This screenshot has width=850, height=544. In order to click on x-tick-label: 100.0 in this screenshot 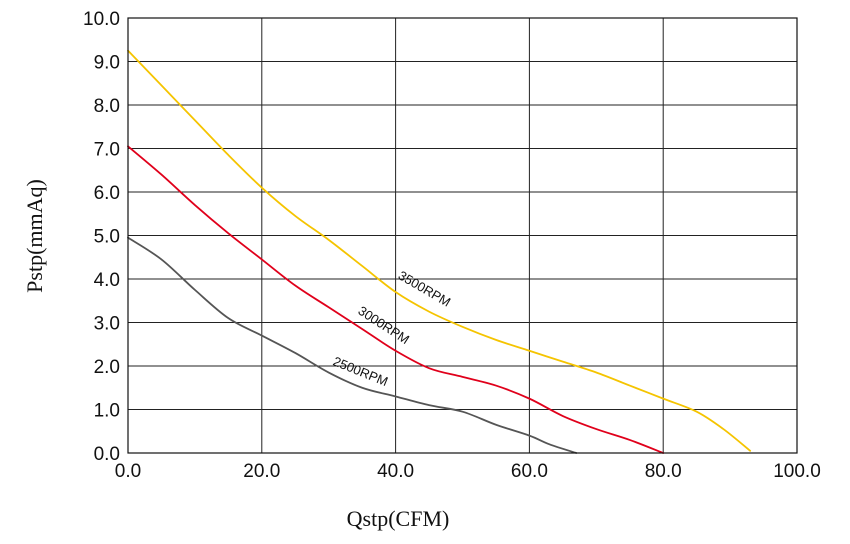, I will do `click(797, 471)`.